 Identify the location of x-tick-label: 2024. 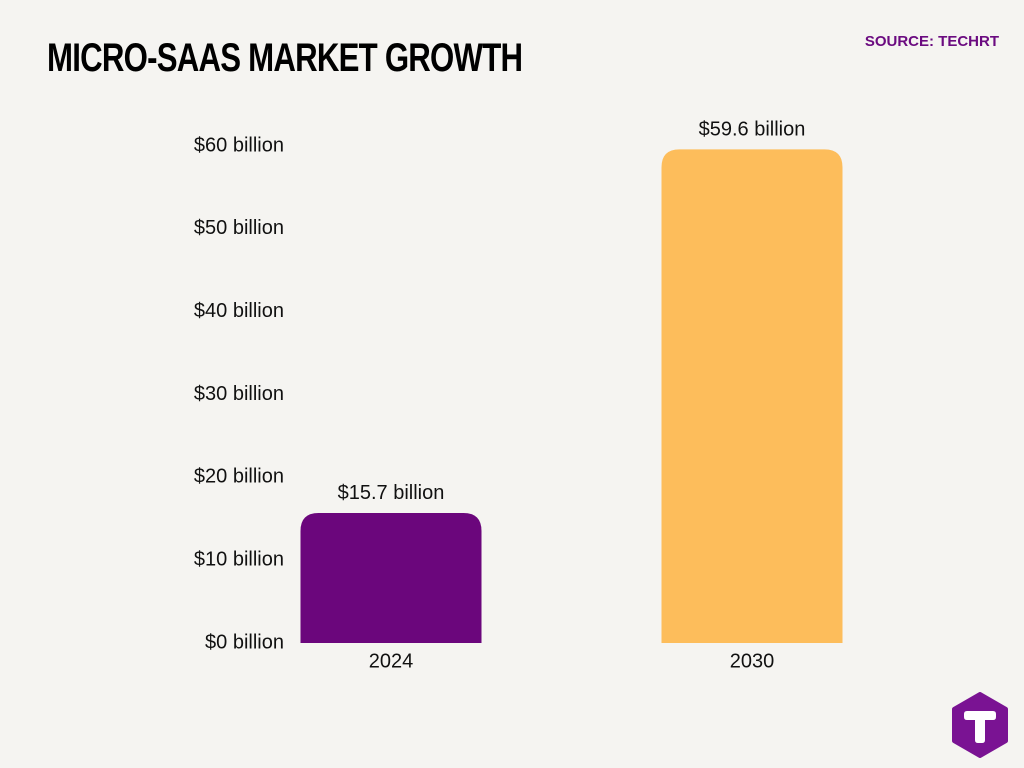
(391, 661).